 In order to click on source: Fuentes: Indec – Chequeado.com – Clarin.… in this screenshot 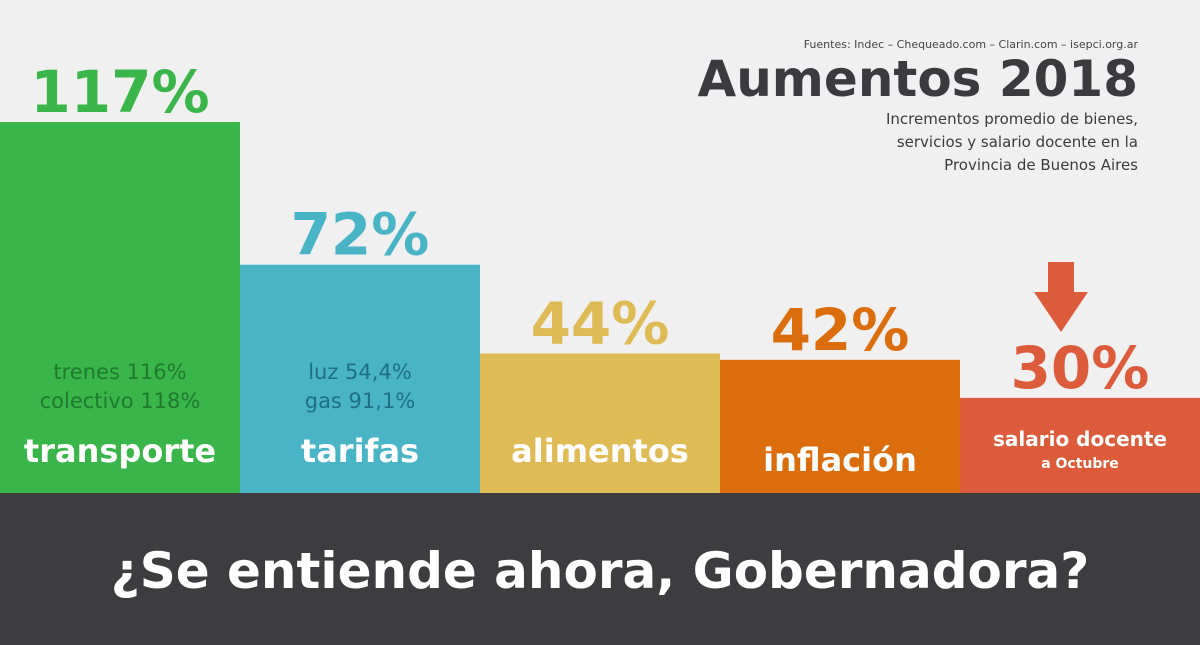, I will do `click(971, 44)`.